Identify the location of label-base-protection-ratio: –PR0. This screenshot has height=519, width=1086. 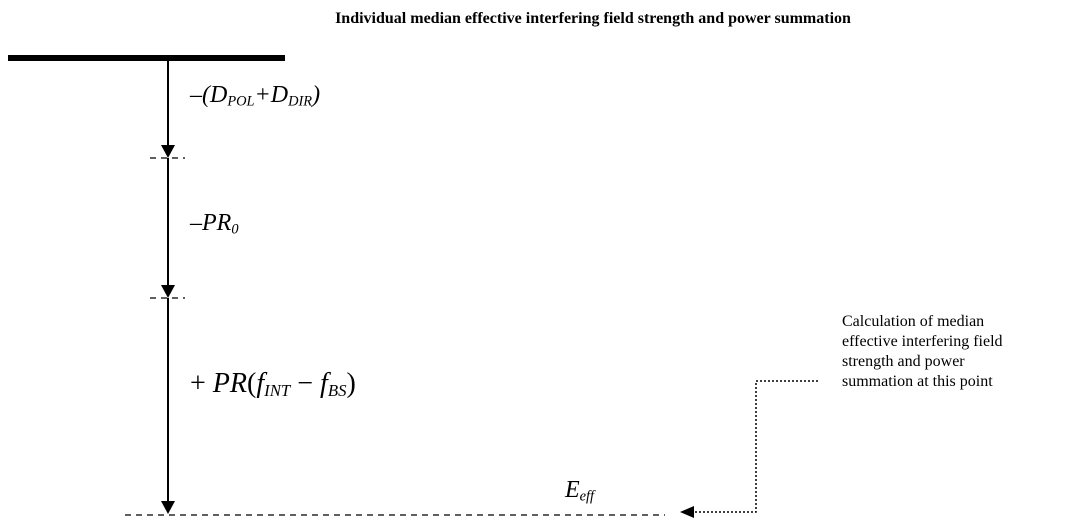
(214, 224).